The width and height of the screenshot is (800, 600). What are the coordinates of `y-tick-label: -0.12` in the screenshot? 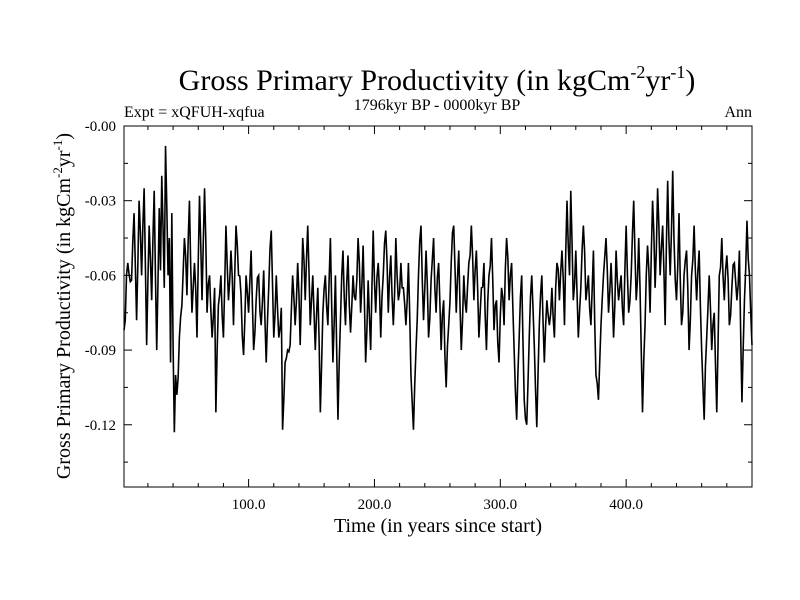 It's located at (100, 426).